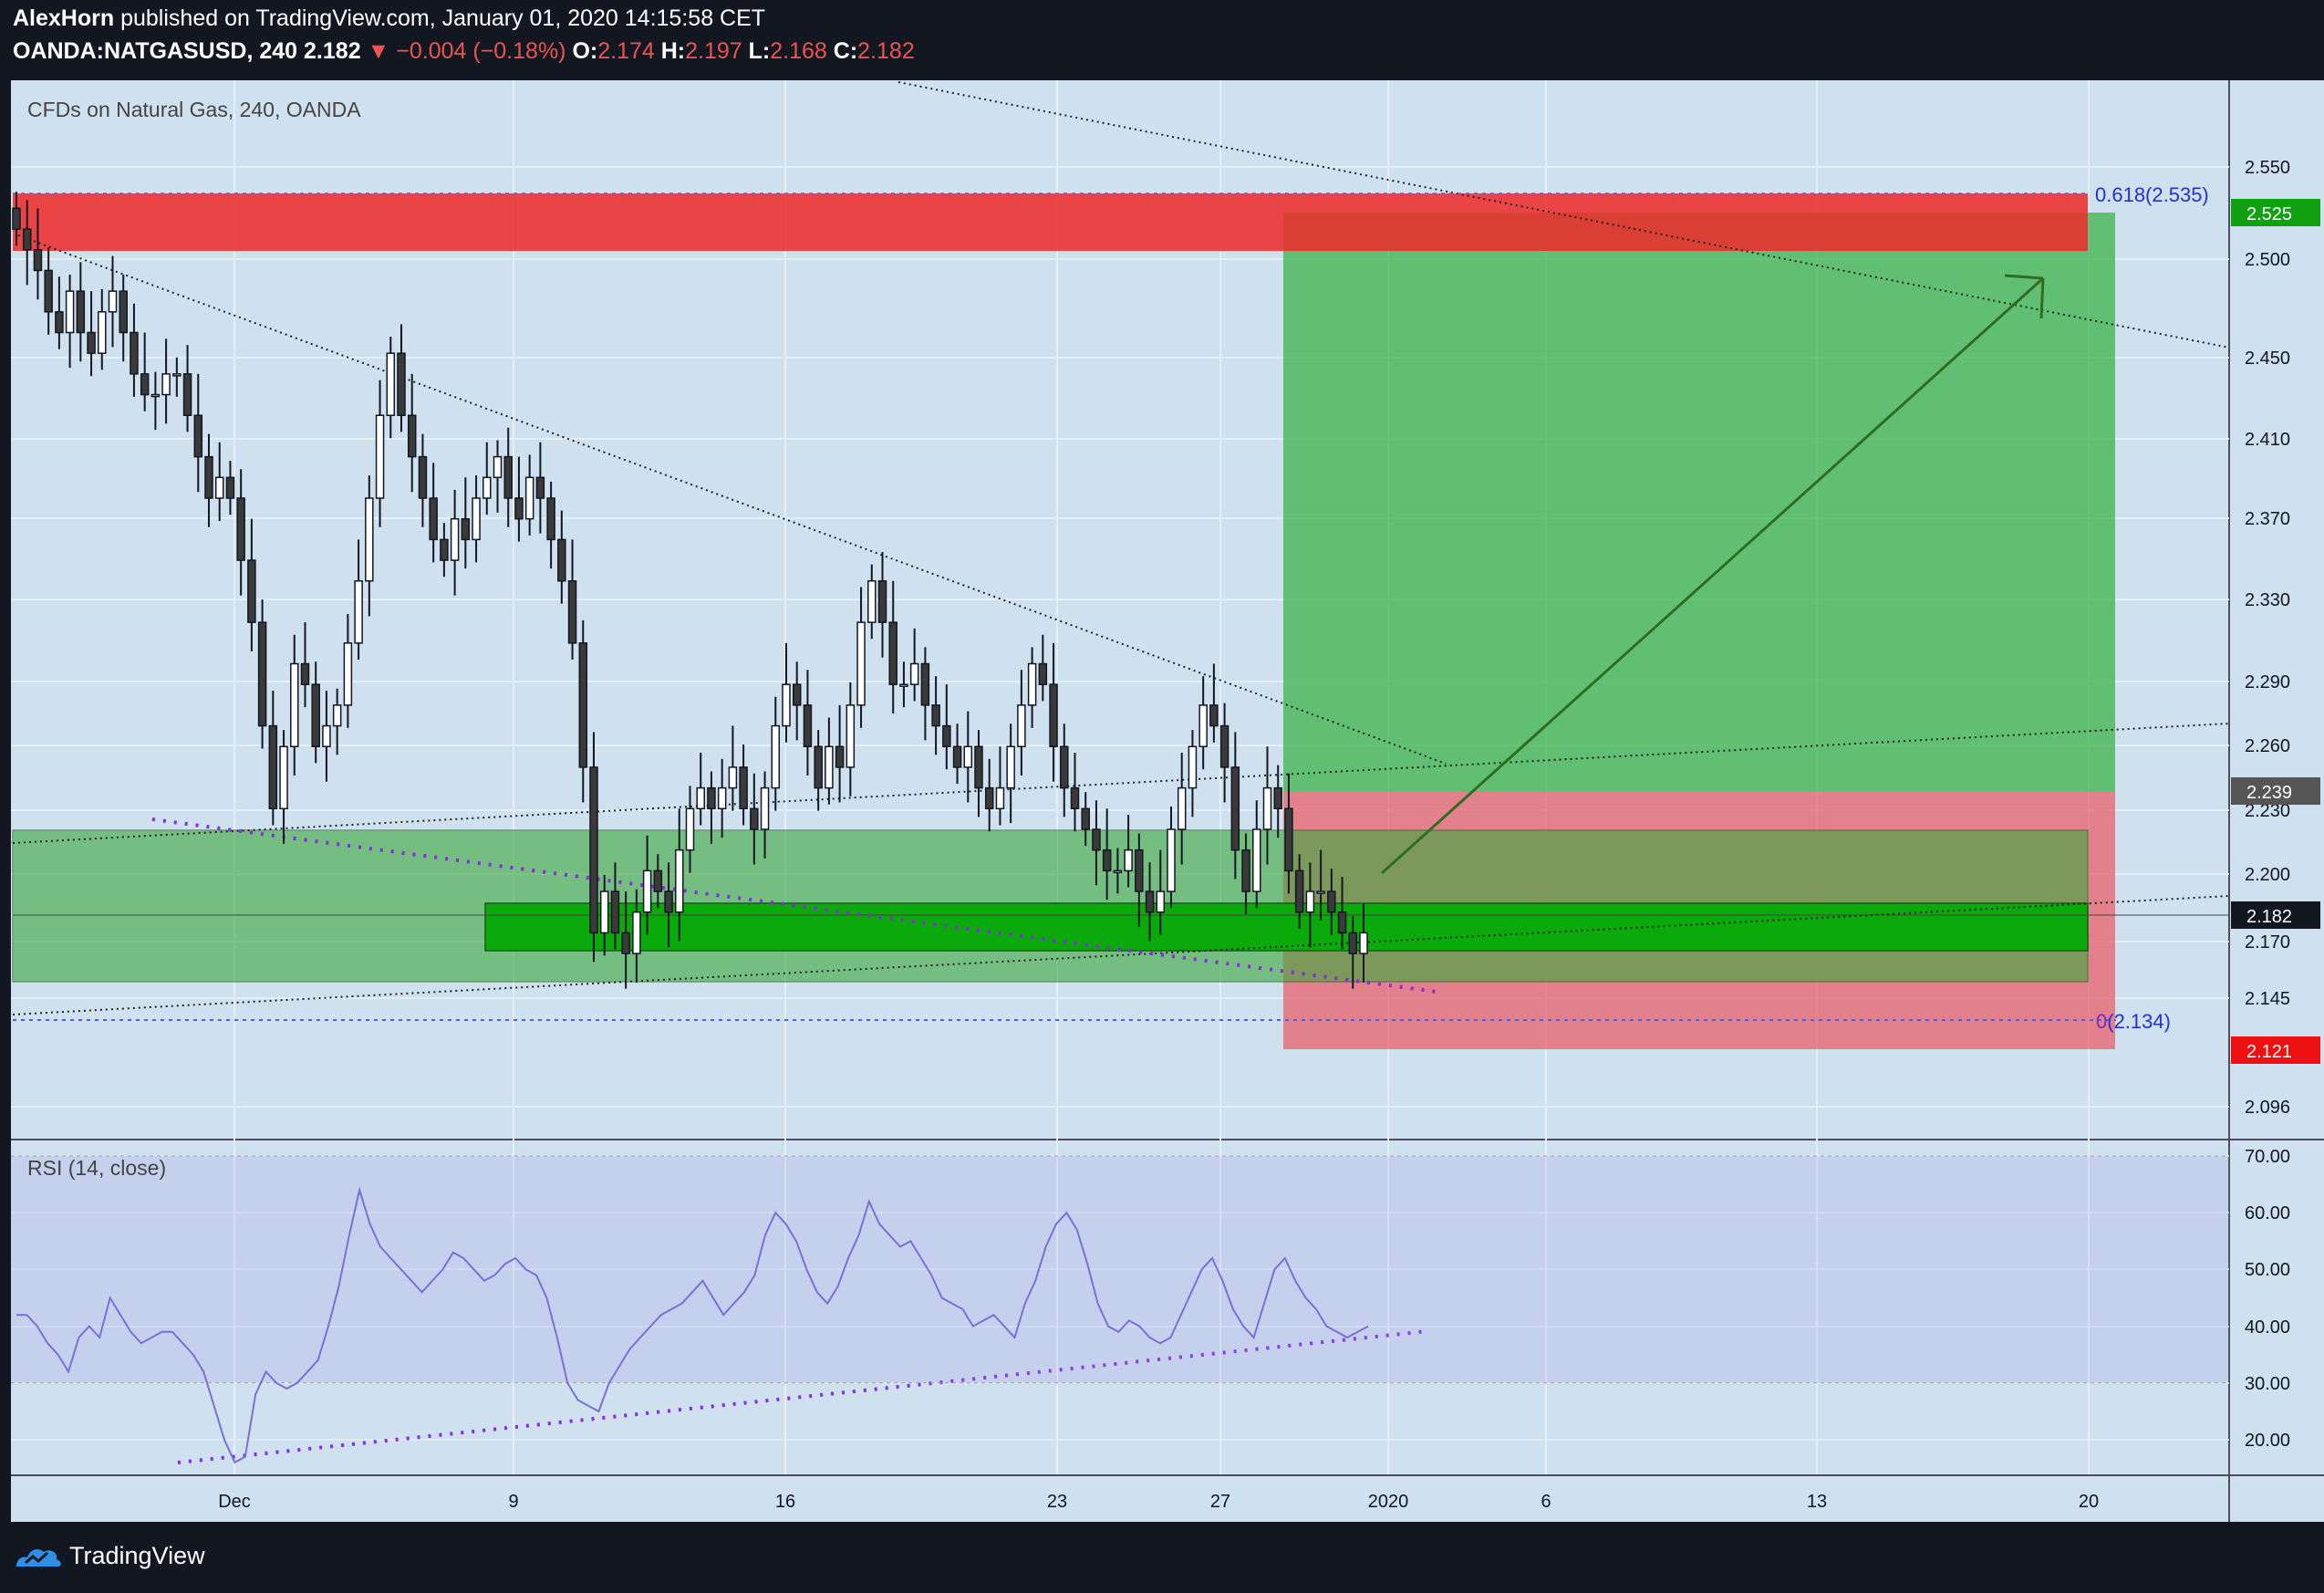  I want to click on price-tick-label: 2.290, so click(2267, 682).